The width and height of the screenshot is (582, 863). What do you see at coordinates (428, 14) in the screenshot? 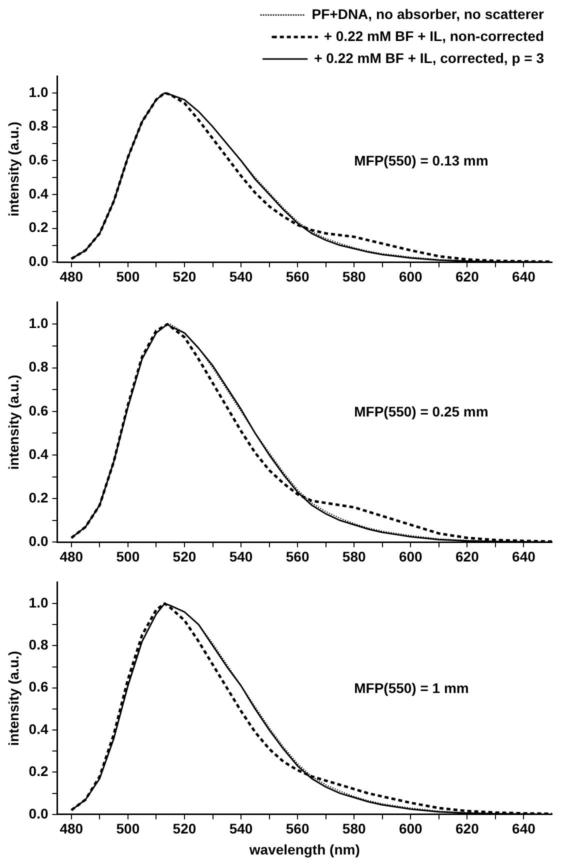
I see `legend-label: PF+DNA, no absorber, no scatterer` at bounding box center [428, 14].